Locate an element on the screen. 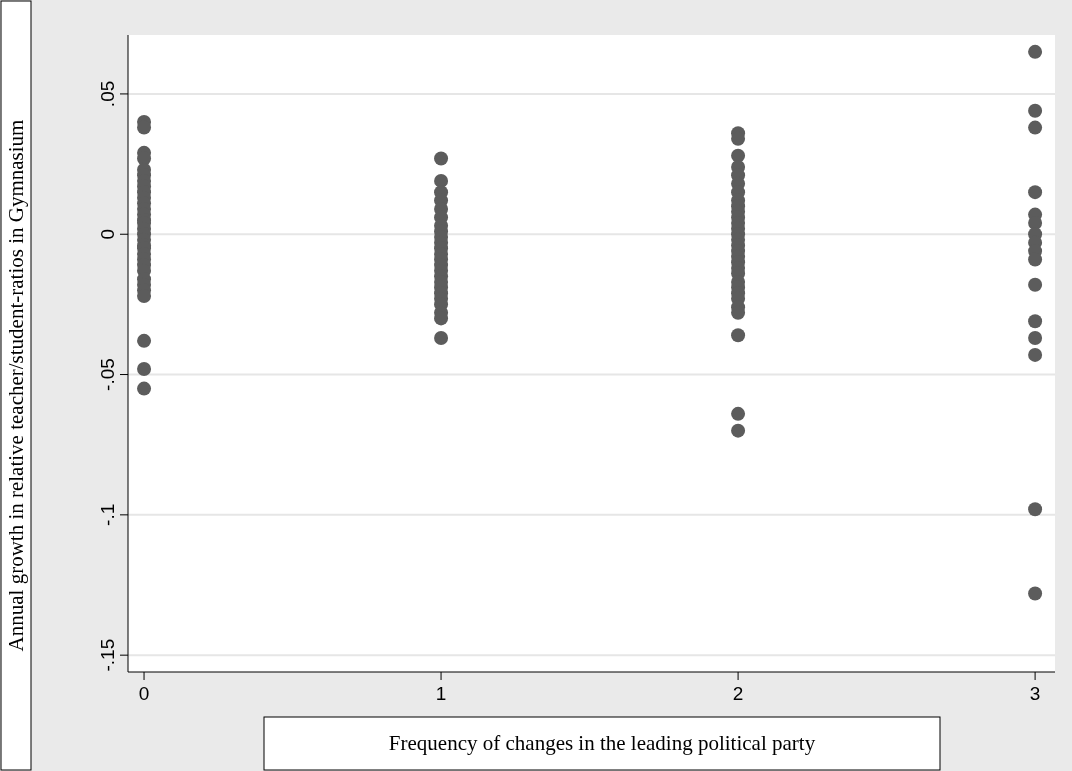 The width and height of the screenshot is (1072, 771). y-tick-label: -.15 is located at coordinates (107, 655).